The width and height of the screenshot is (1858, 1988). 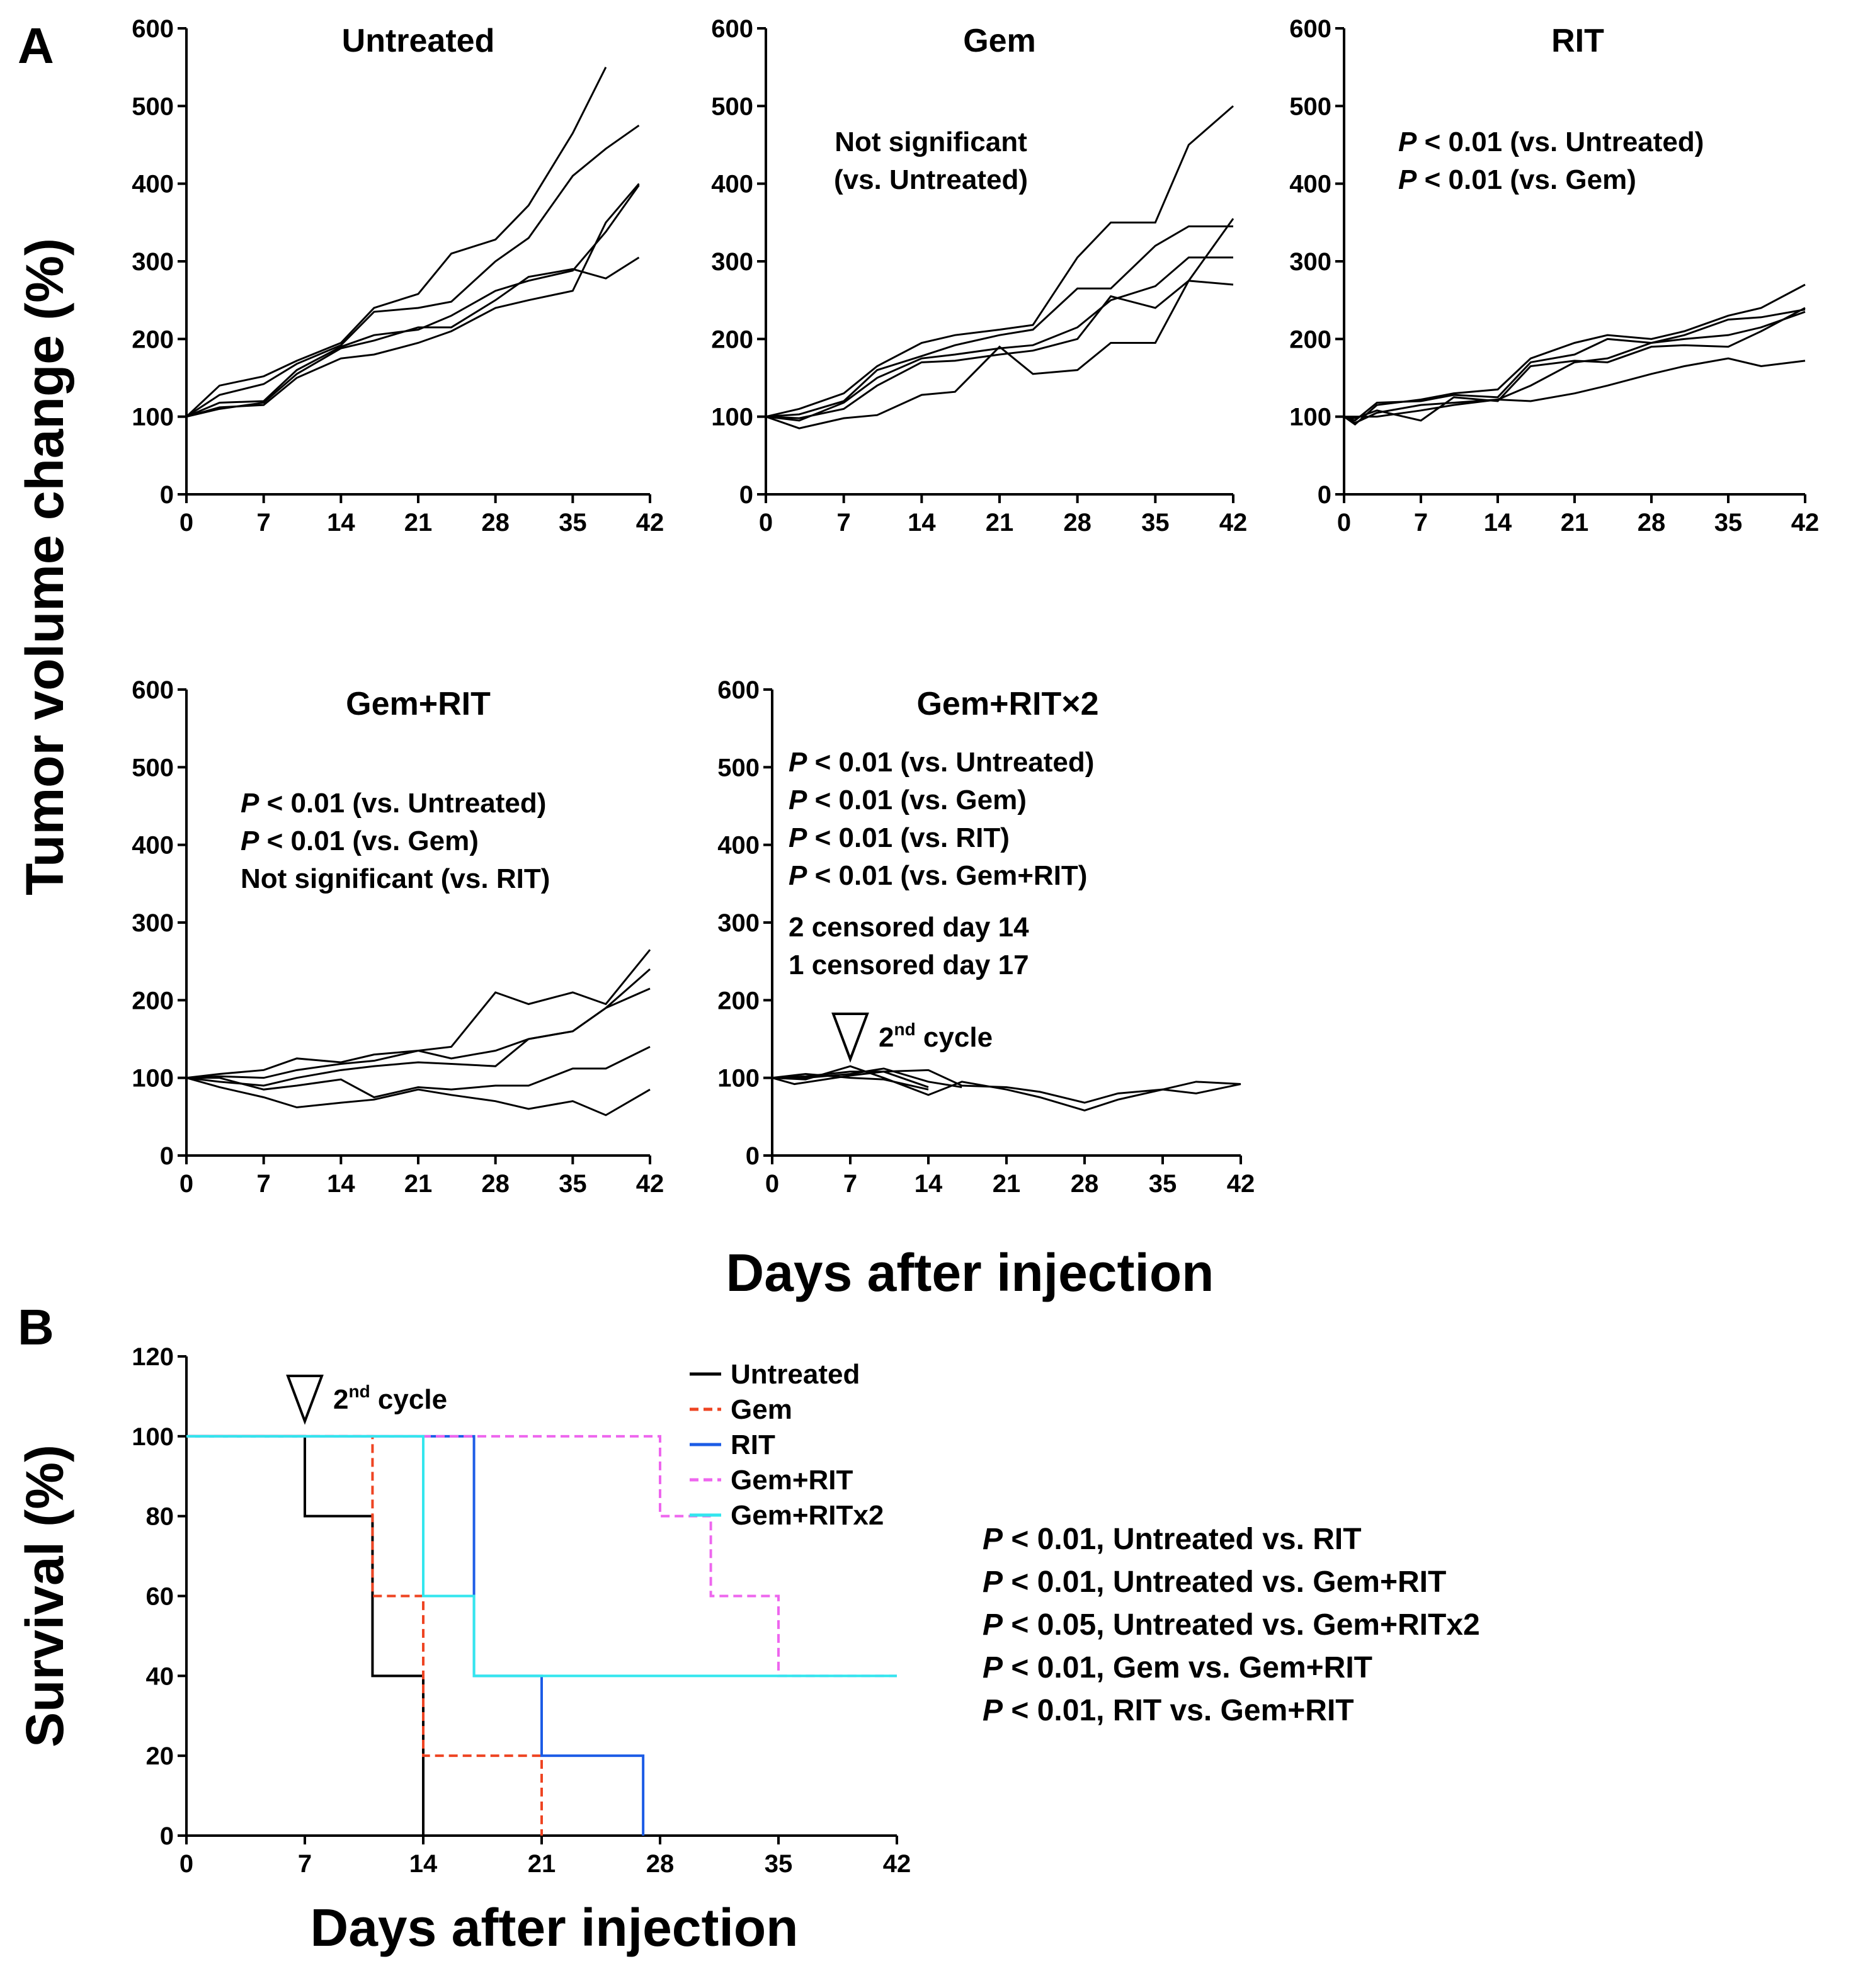 What do you see at coordinates (1224, 1582) in the screenshot?
I see `stat-text: < 0.01, Untreated vs. Gem+RIT` at bounding box center [1224, 1582].